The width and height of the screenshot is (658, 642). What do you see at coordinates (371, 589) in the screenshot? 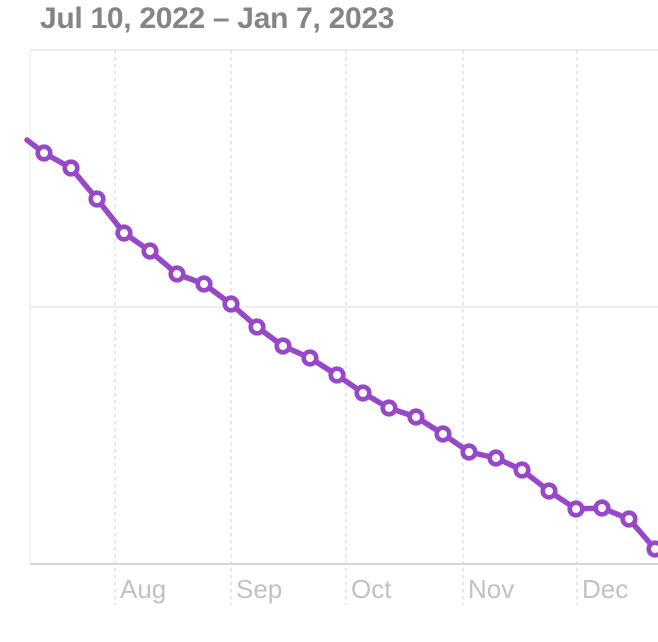
I see `x-axis-label-oct: Oct` at bounding box center [371, 589].